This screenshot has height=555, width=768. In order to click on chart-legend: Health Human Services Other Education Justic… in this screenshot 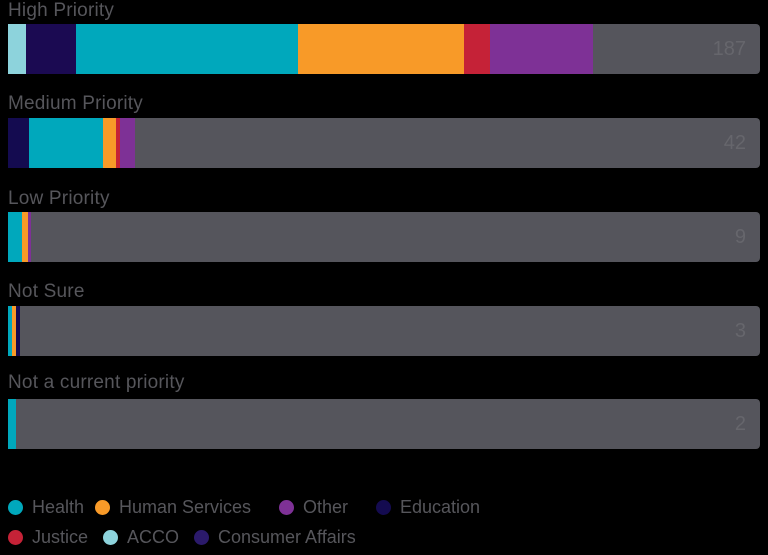, I will do `click(384, 522)`.